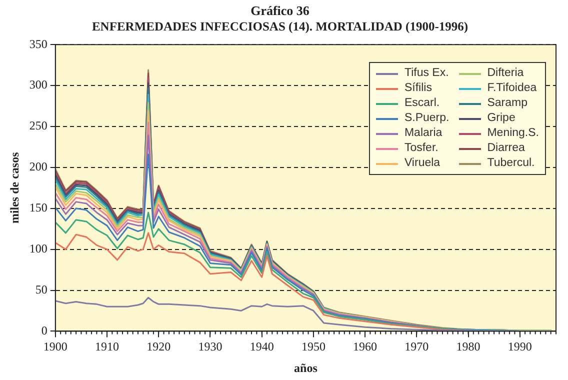 The image size is (568, 380). What do you see at coordinates (280, 10) in the screenshot?
I see `chart-title: Gráfico 36` at bounding box center [280, 10].